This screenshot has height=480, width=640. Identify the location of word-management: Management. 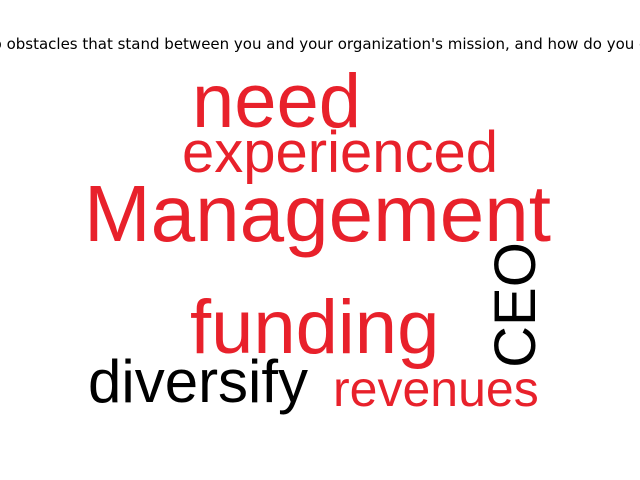
(317, 213).